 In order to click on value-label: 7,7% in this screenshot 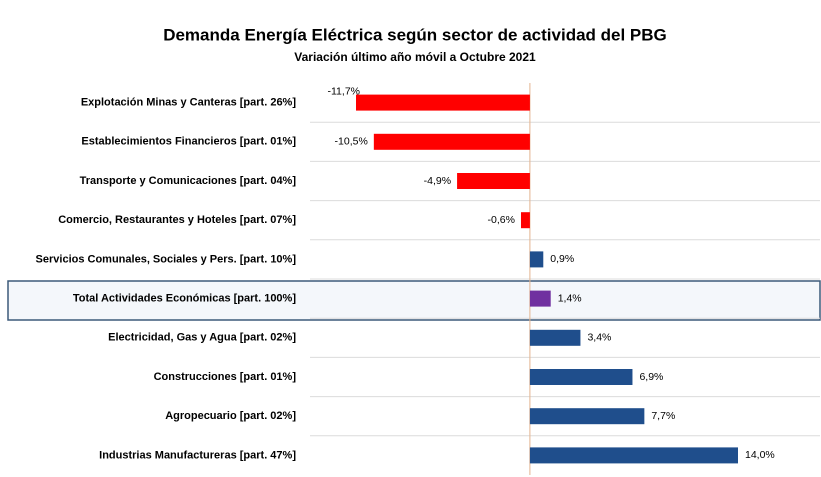, I will do `click(663, 416)`.